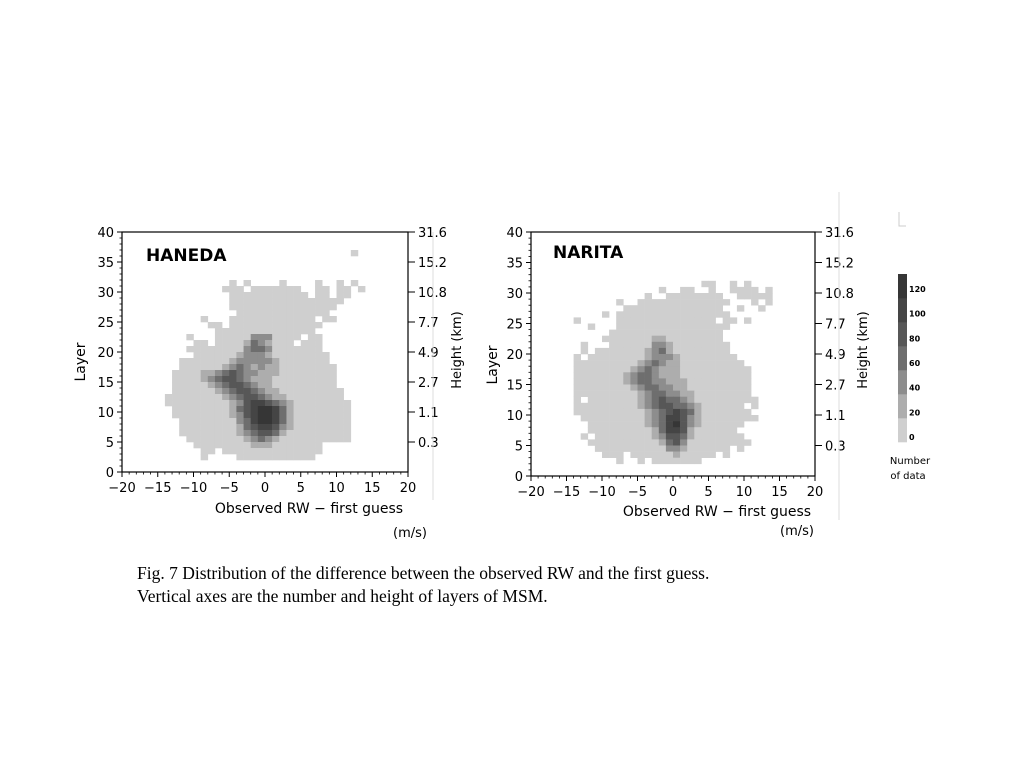 This screenshot has width=1024, height=773. Describe the element at coordinates (835, 447) in the screenshot. I see `y2-tick-label: 0.3` at that location.